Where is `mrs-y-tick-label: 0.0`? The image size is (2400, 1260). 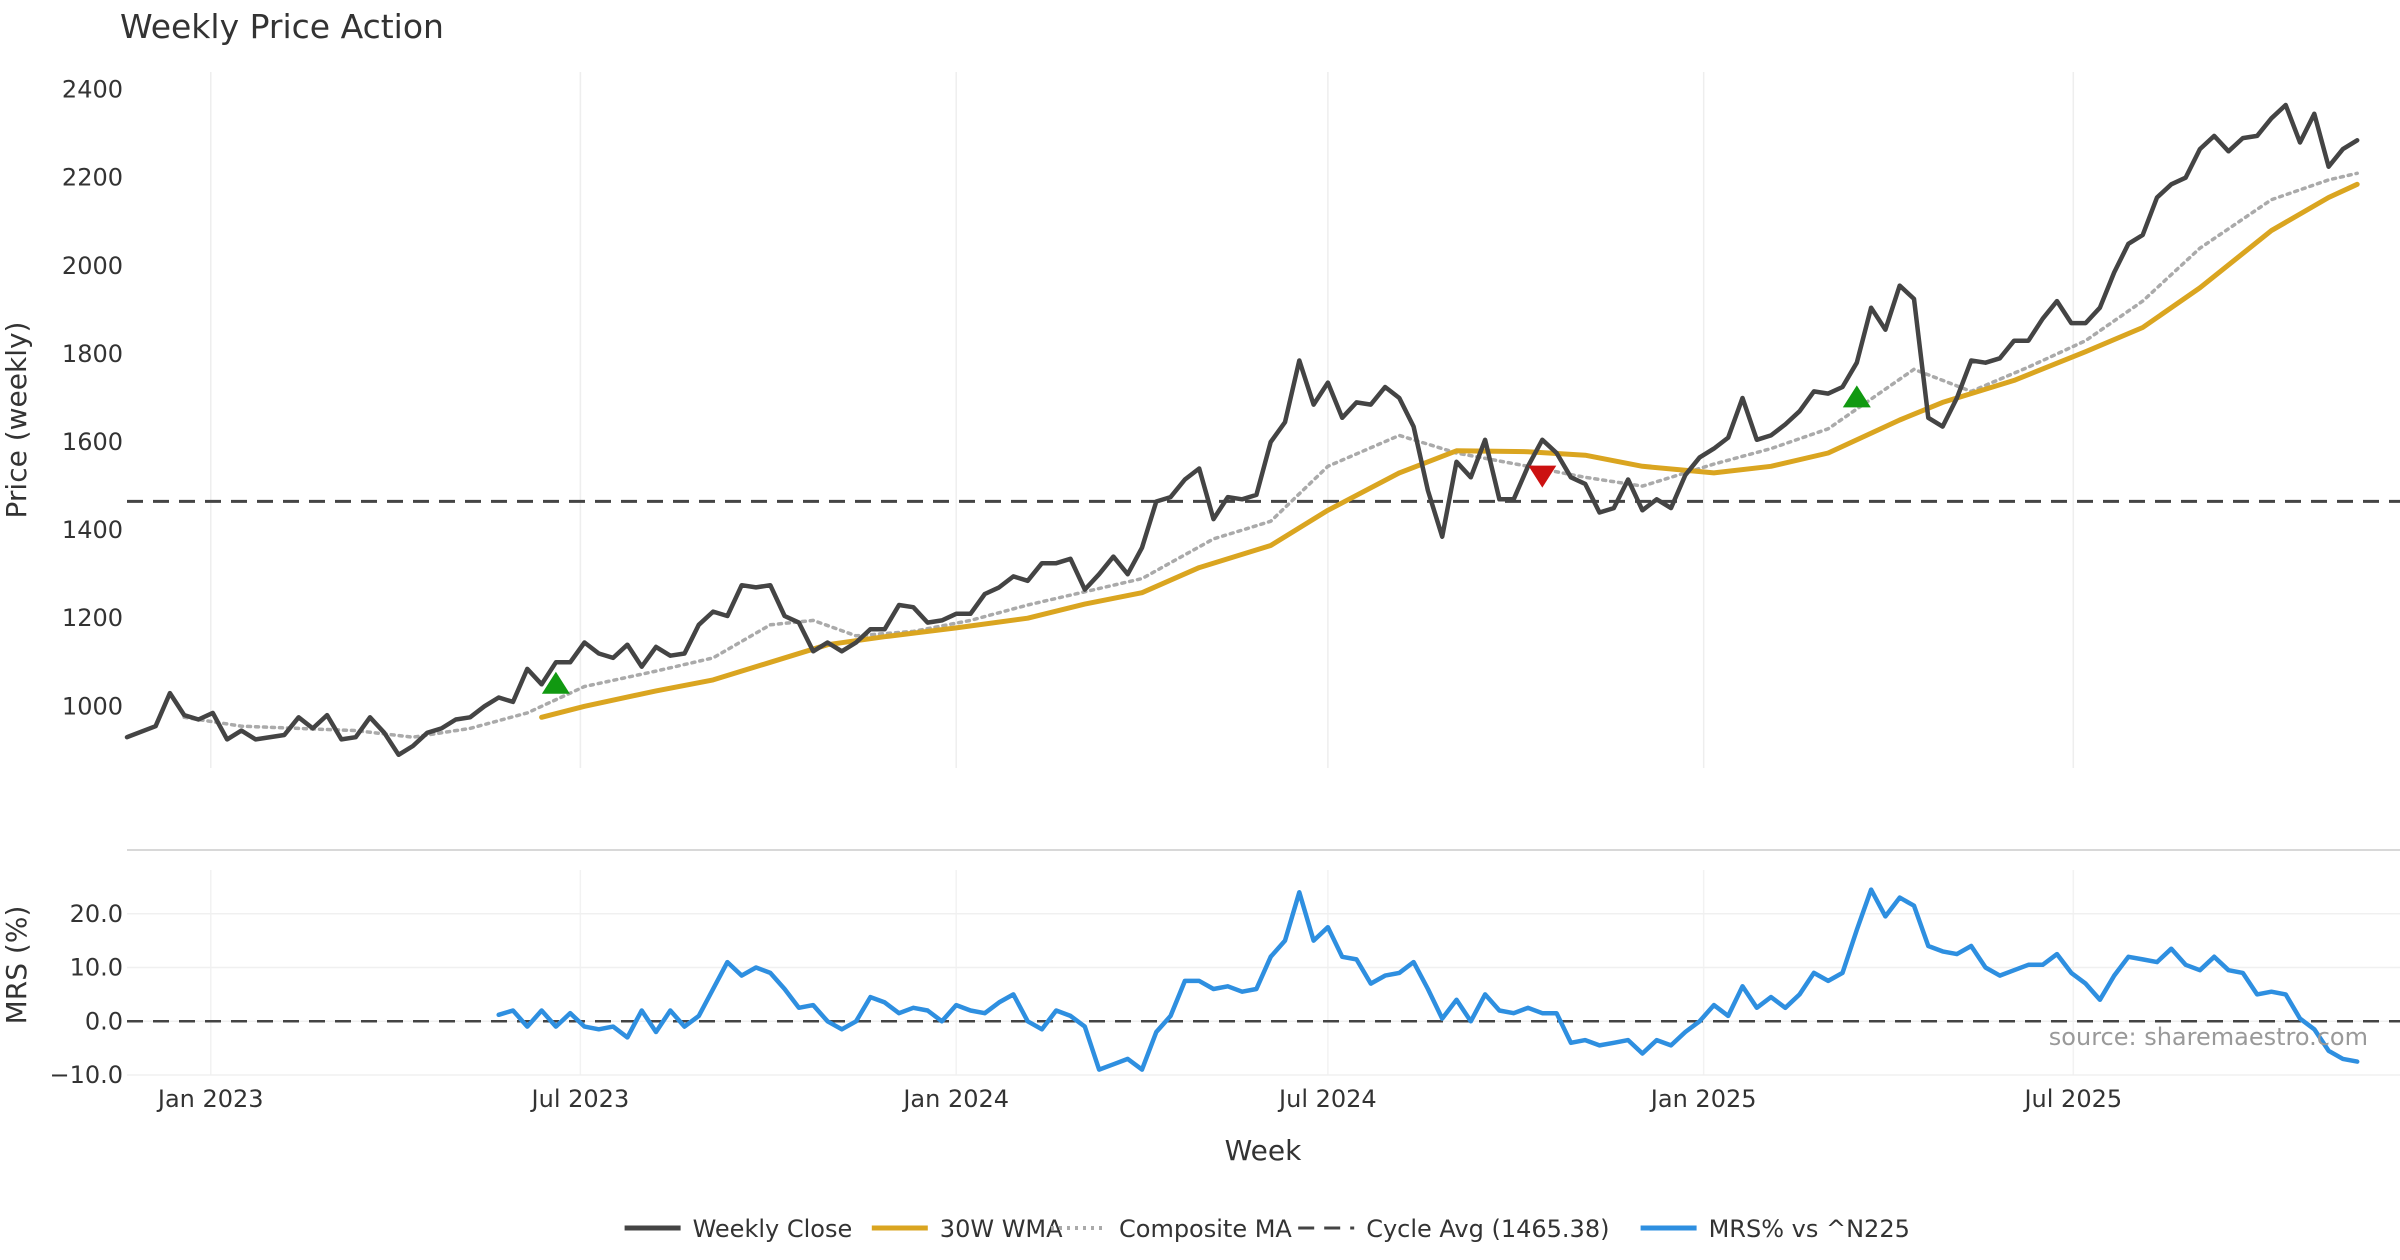
mrs-y-tick-label: 0.0 is located at coordinates (104, 1021).